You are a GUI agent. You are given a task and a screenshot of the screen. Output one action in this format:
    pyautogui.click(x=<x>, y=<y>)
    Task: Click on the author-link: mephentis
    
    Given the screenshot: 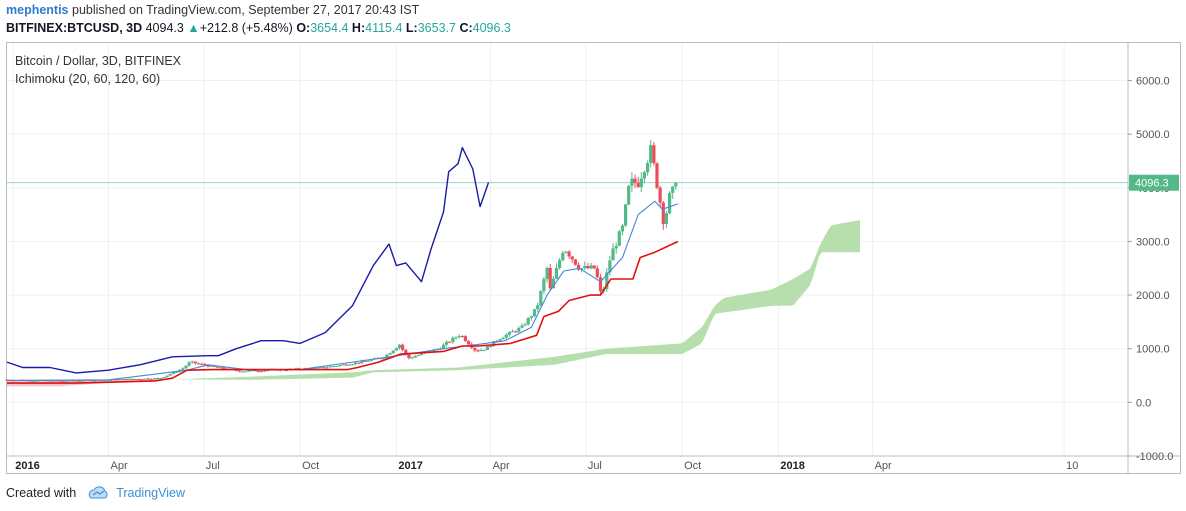 What is the action you would take?
    pyautogui.click(x=37, y=10)
    